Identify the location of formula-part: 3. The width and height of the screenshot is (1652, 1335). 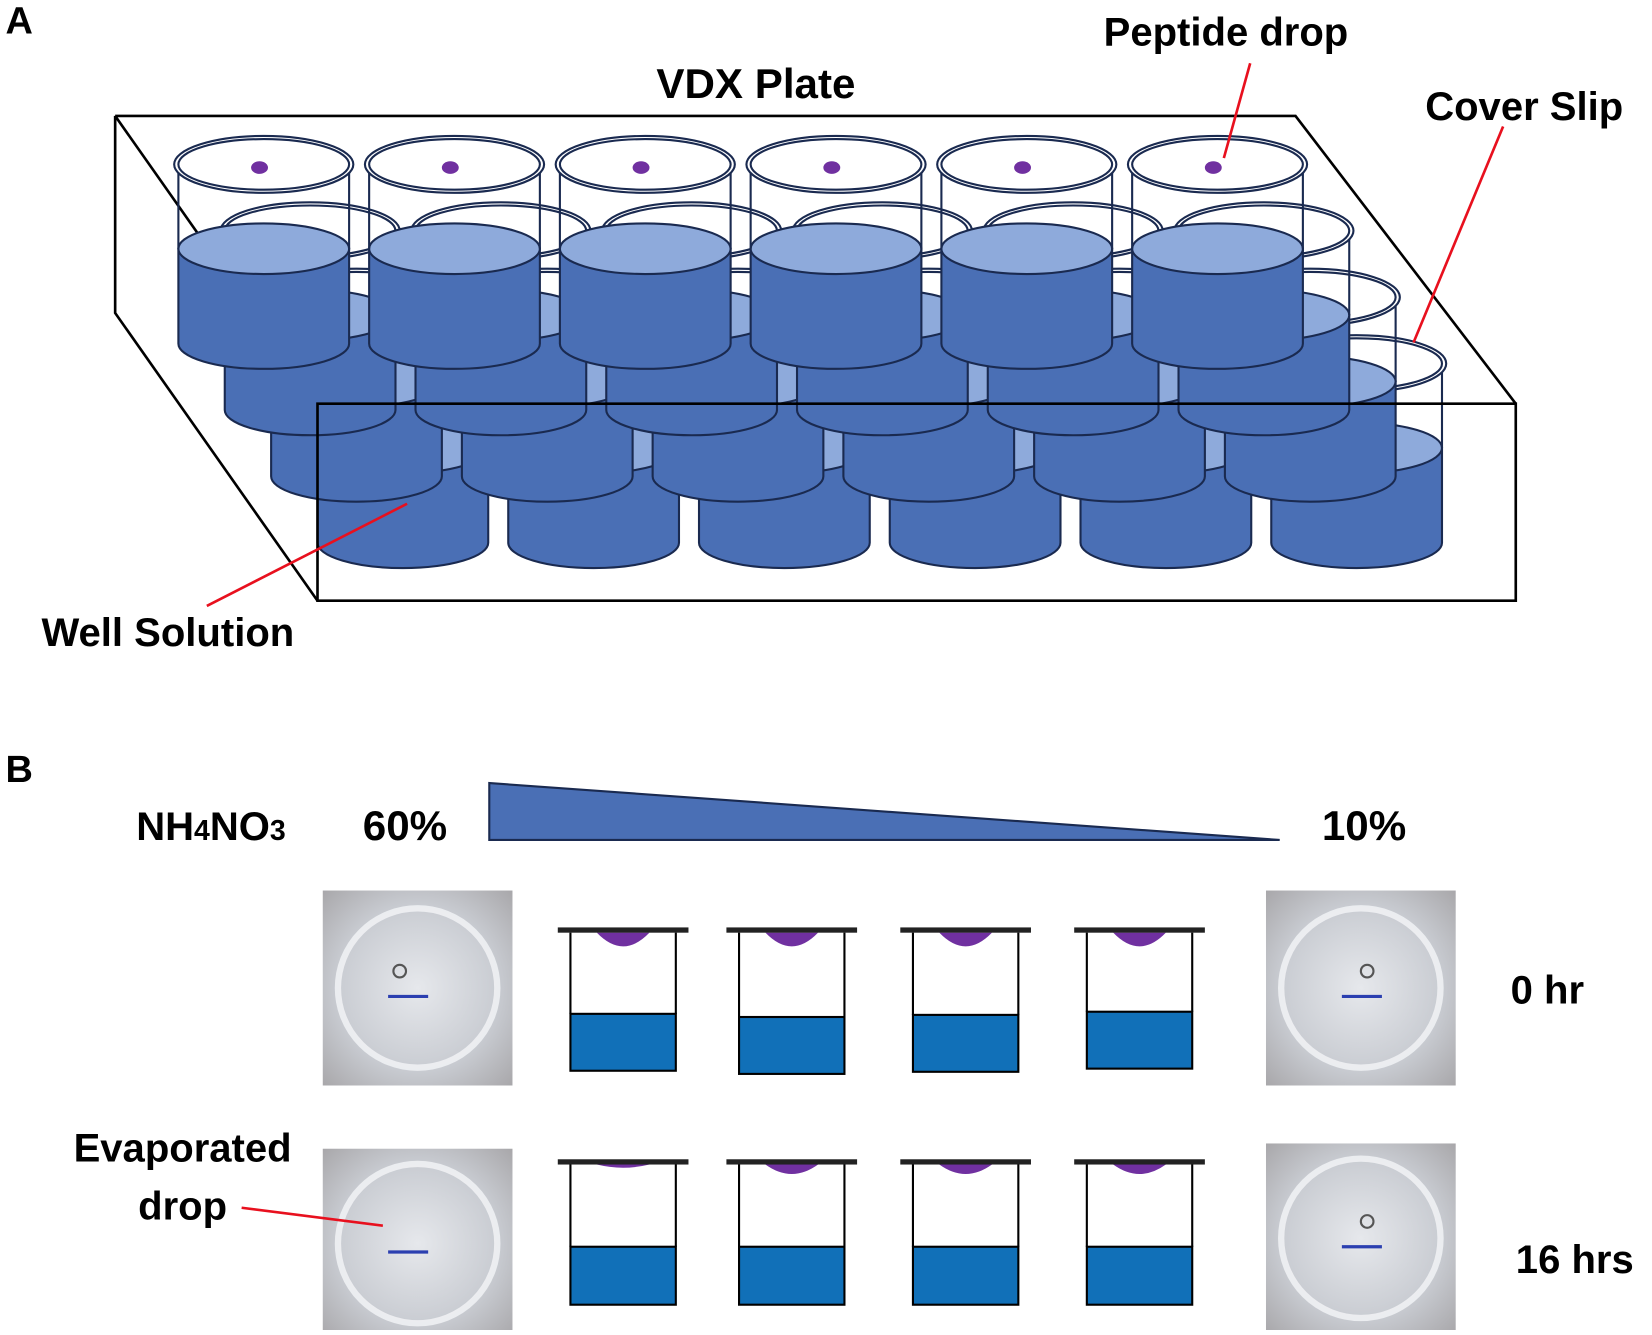
(278, 831).